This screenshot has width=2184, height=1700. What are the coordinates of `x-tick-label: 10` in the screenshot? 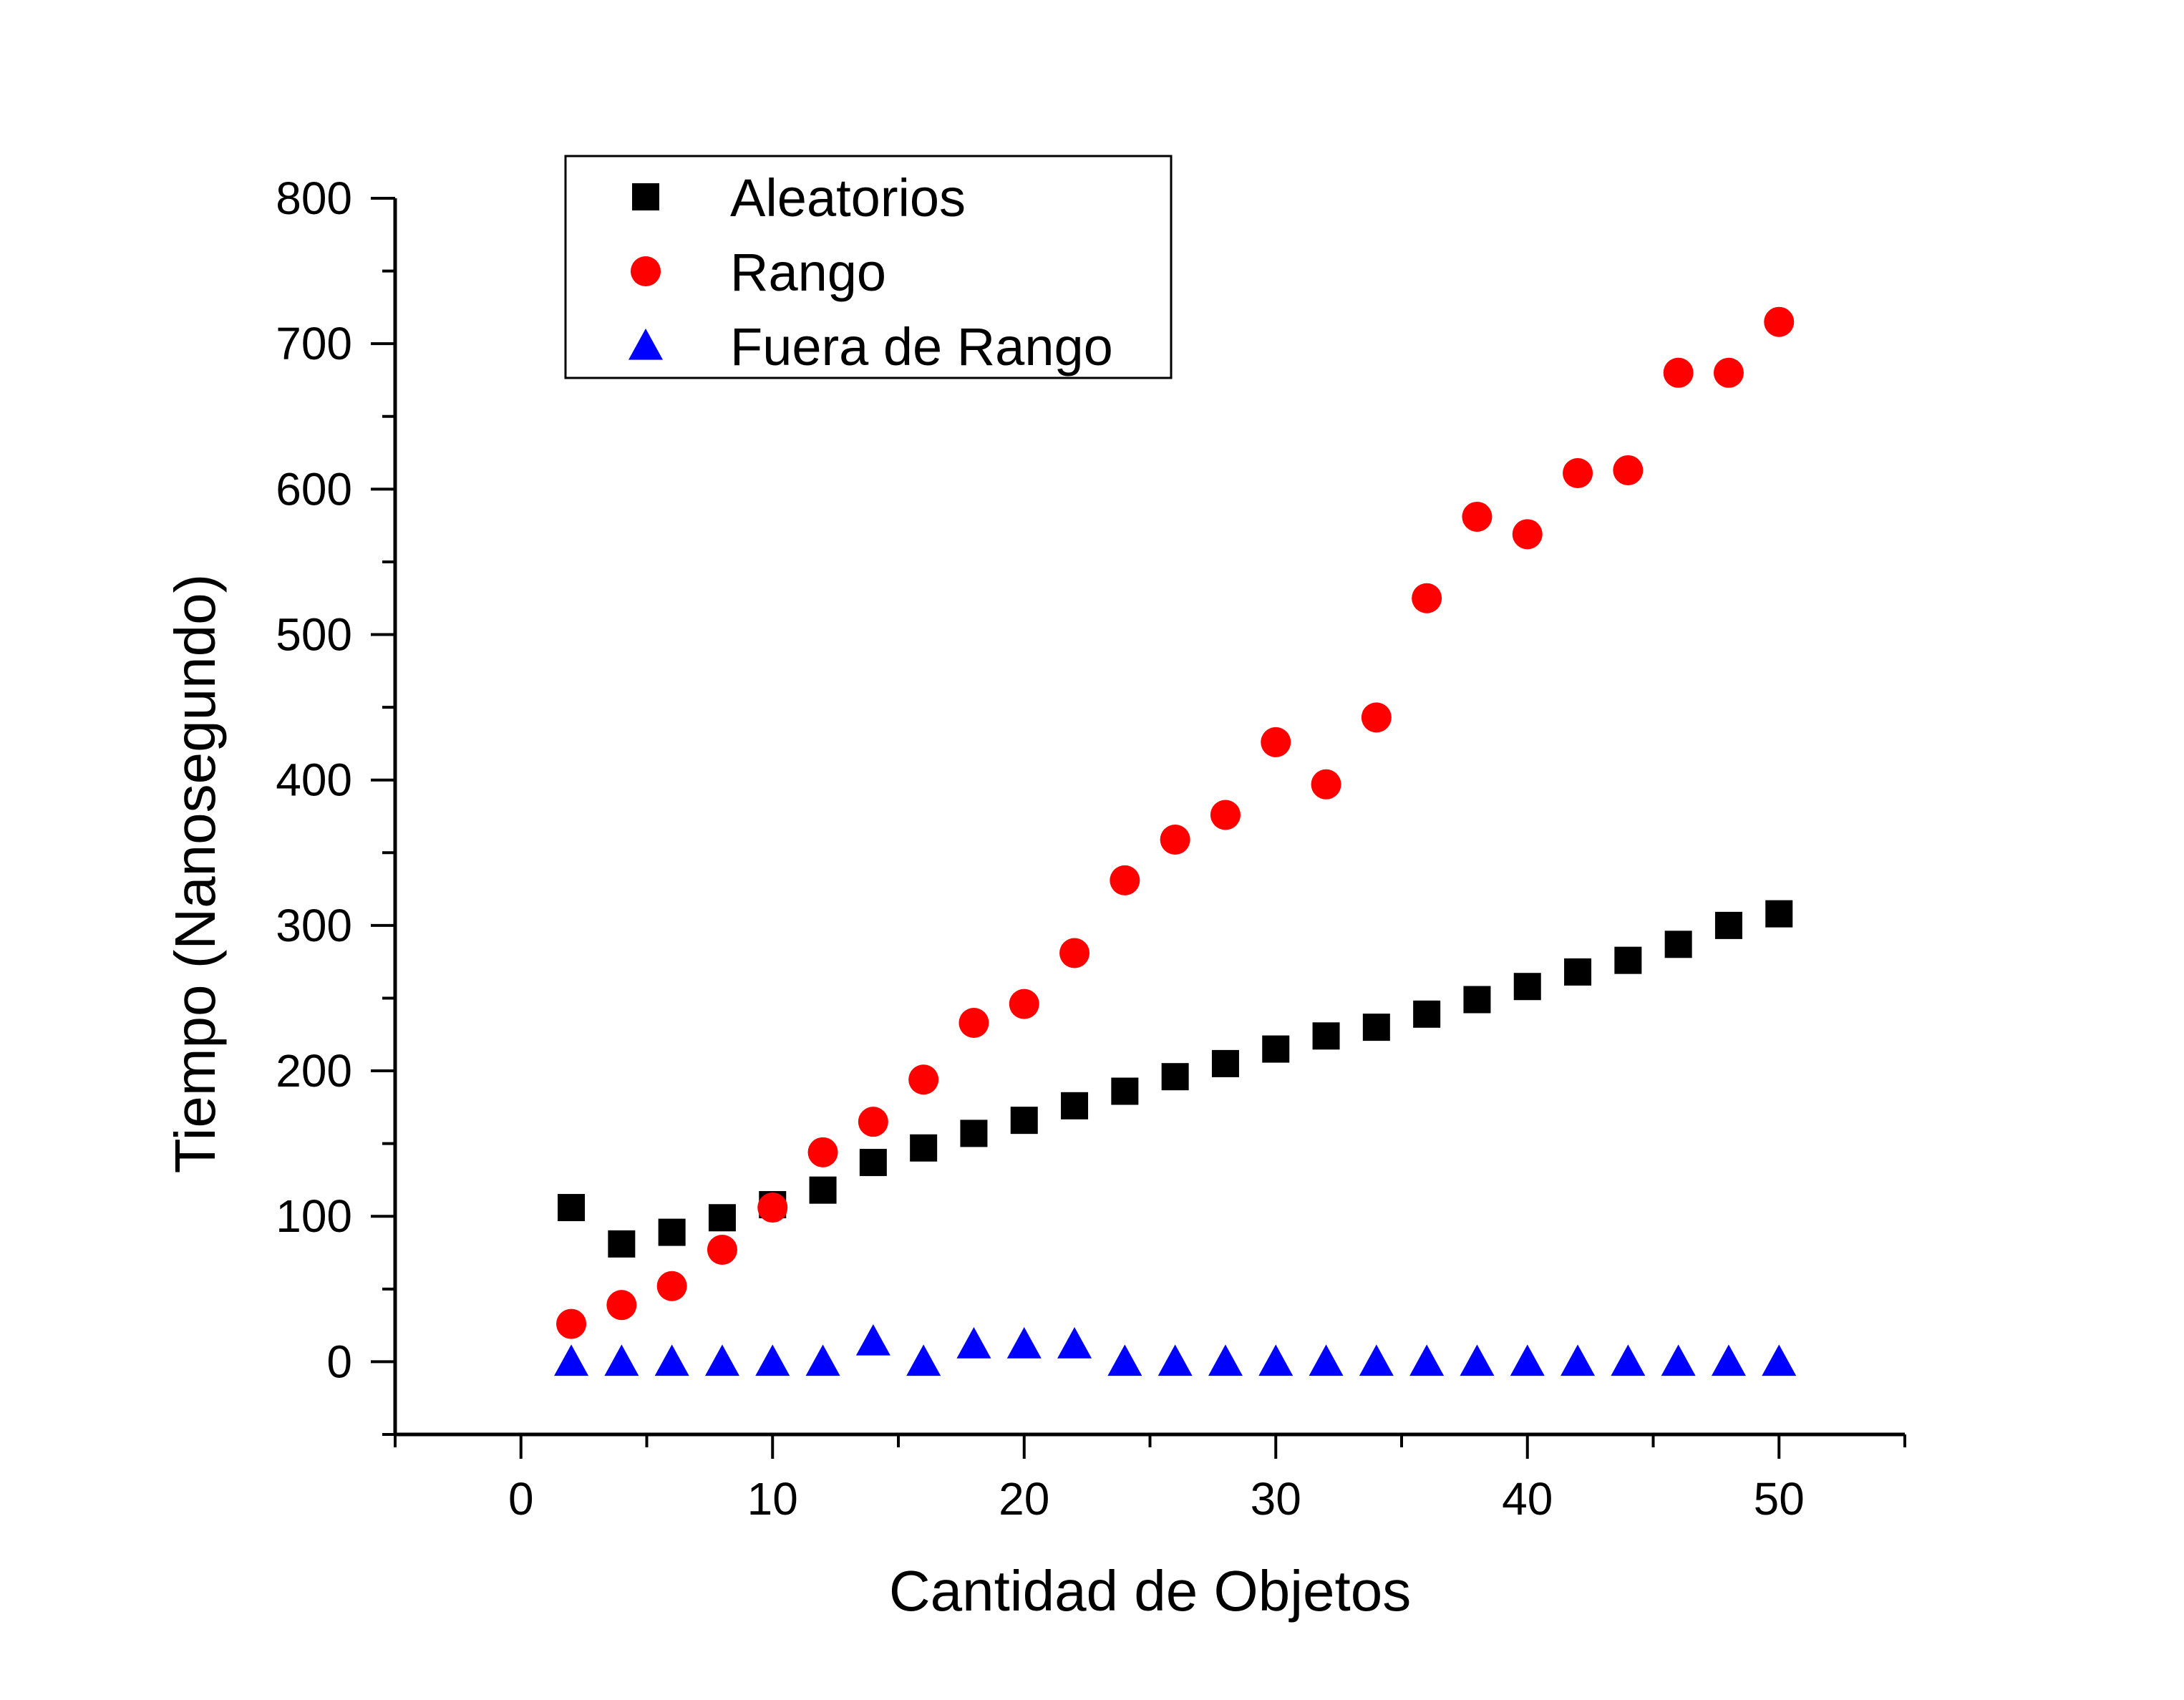 It's located at (772, 1499).